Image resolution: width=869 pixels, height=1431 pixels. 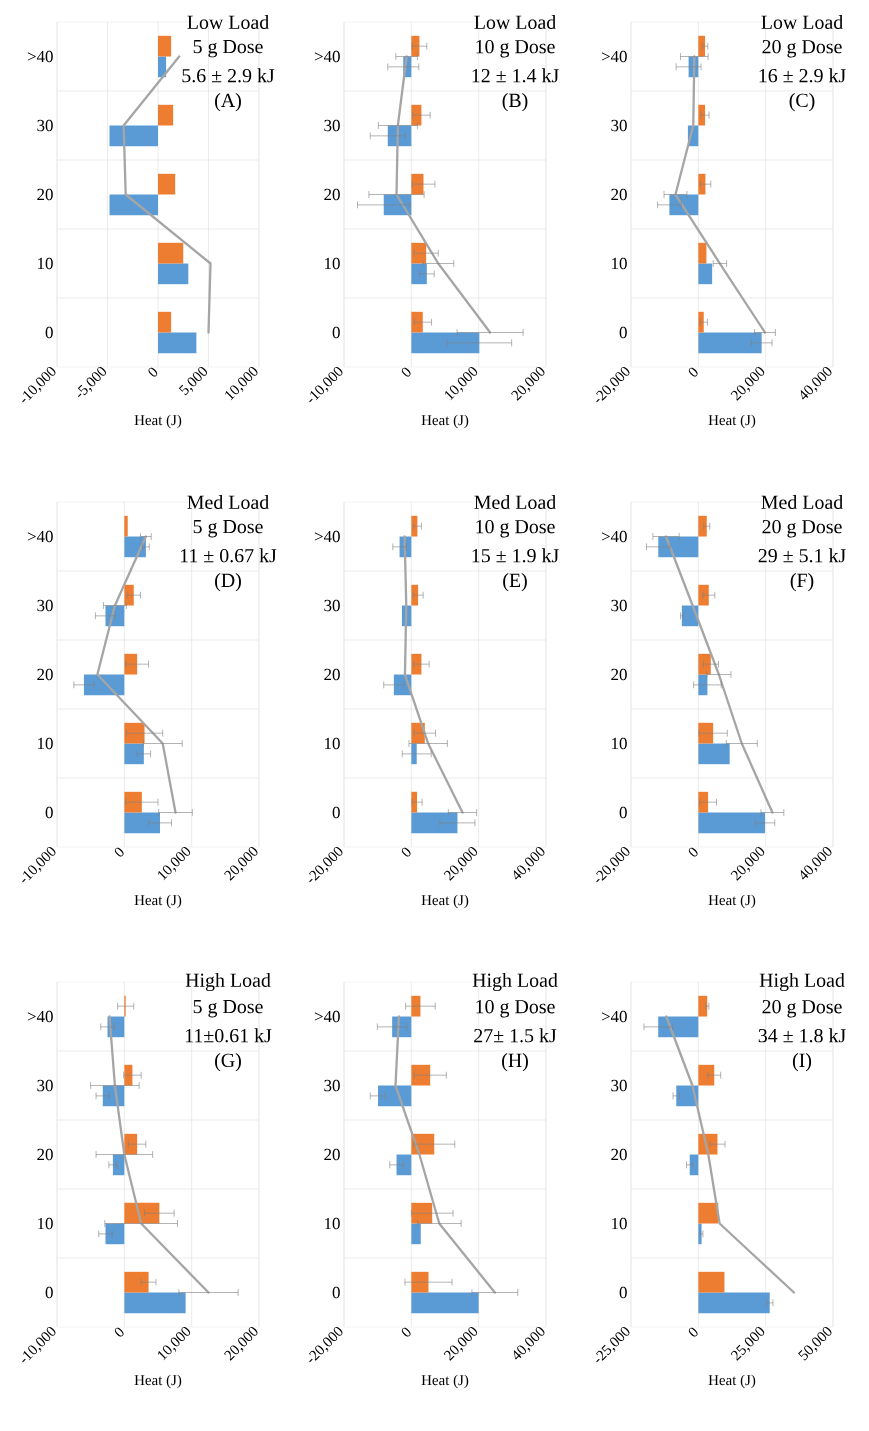 I want to click on annotation: (A), so click(x=228, y=102).